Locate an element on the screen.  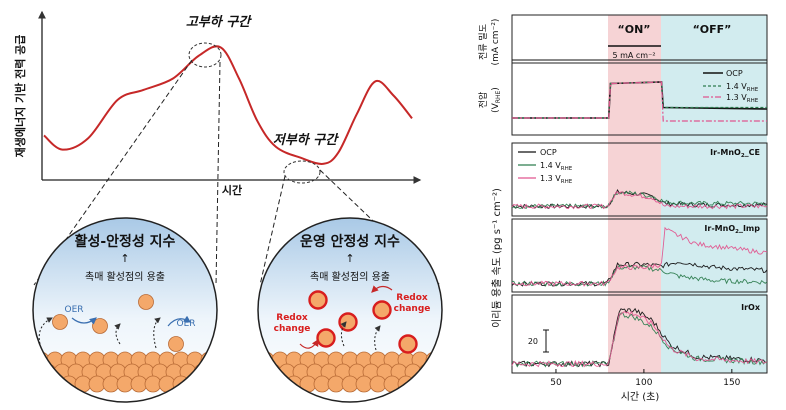
rate-panel-imp-frame is located at coordinates (639, 255).